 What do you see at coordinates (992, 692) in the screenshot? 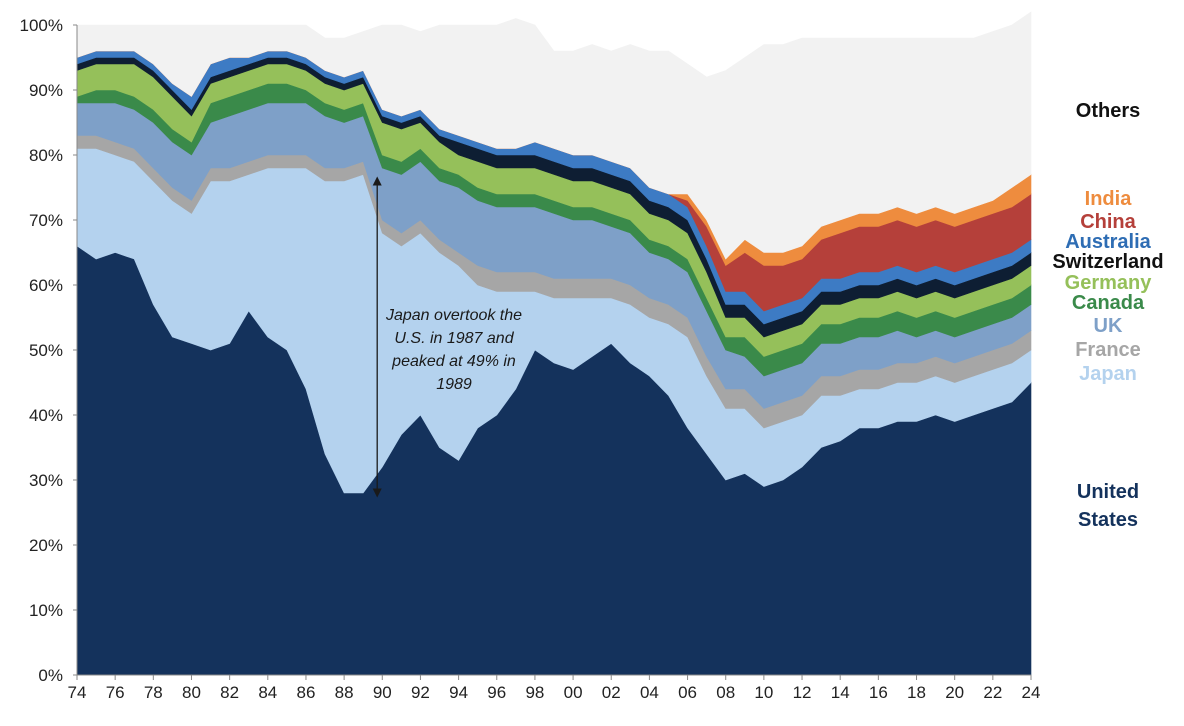
I see `x-tick-label: 22` at bounding box center [992, 692].